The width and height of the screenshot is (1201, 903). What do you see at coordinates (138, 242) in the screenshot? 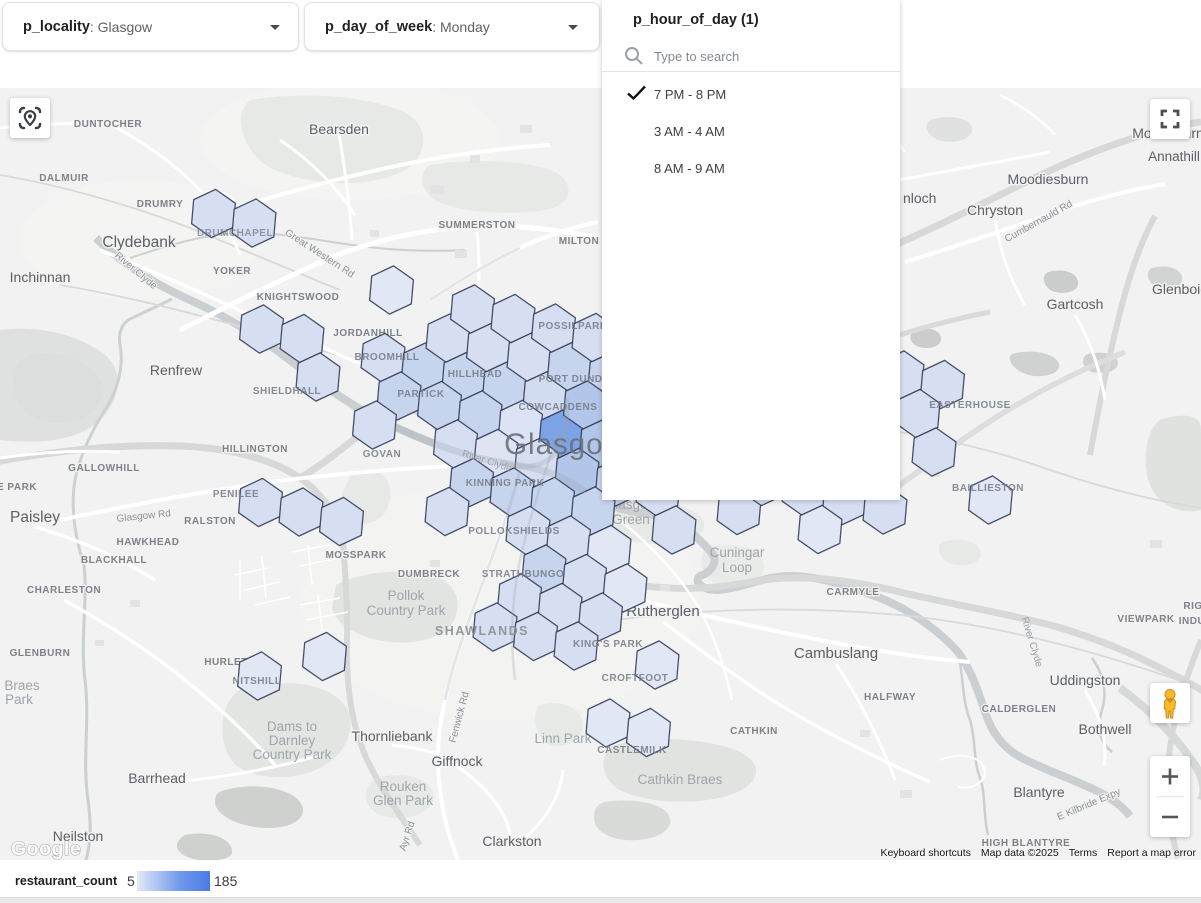
I see `svg-text: Clydebank` at bounding box center [138, 242].